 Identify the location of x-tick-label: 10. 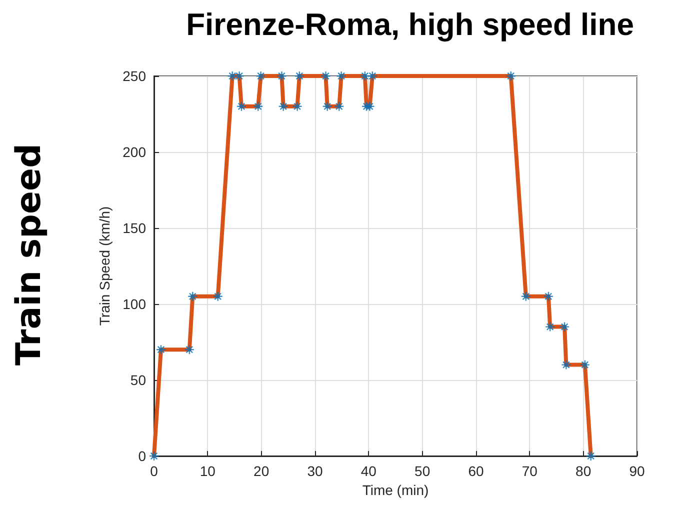
(208, 471).